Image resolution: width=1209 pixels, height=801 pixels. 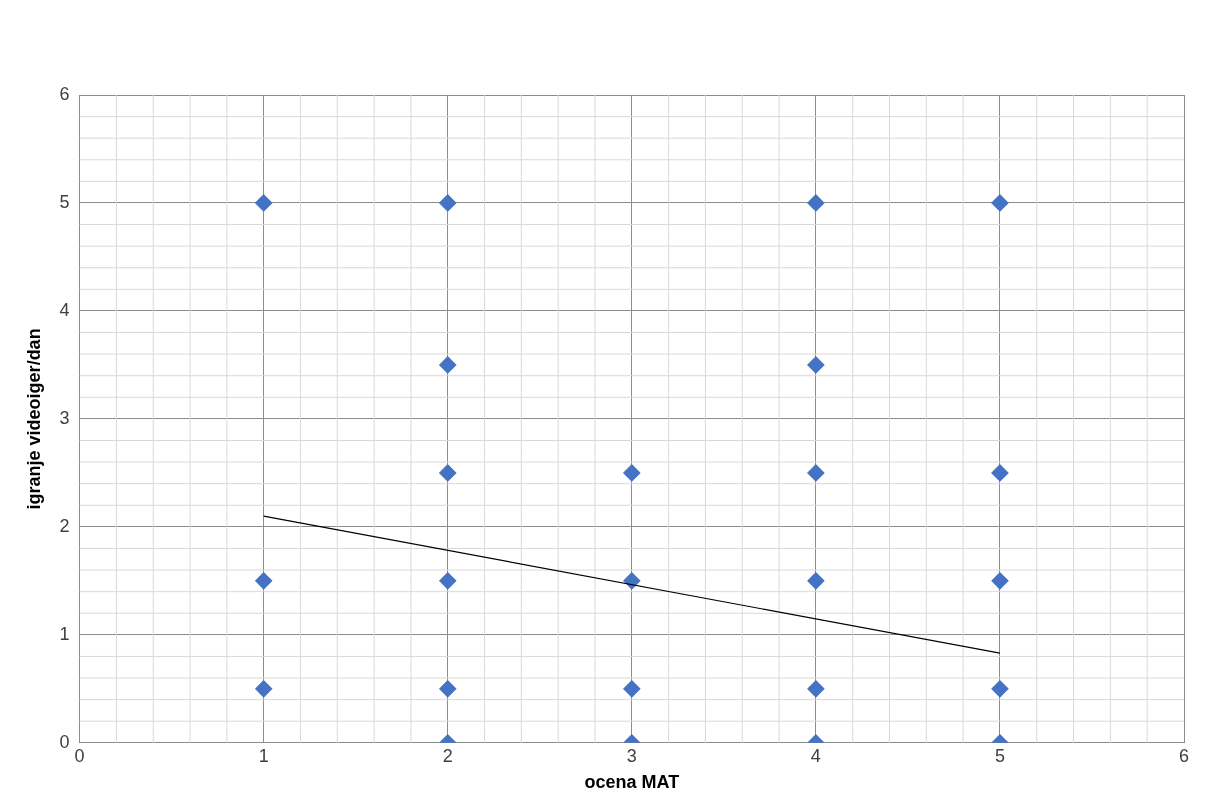 What do you see at coordinates (999, 755) in the screenshot?
I see `x-tick-label: 5` at bounding box center [999, 755].